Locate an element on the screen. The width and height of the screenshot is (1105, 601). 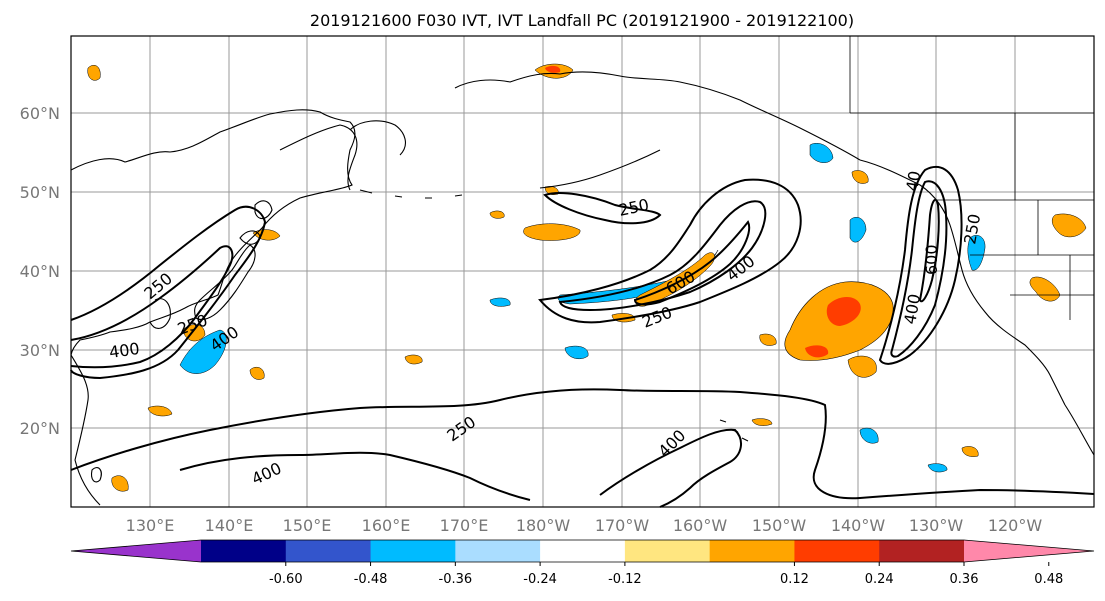
orange-patch-rockies is located at coordinates (1069, 225).